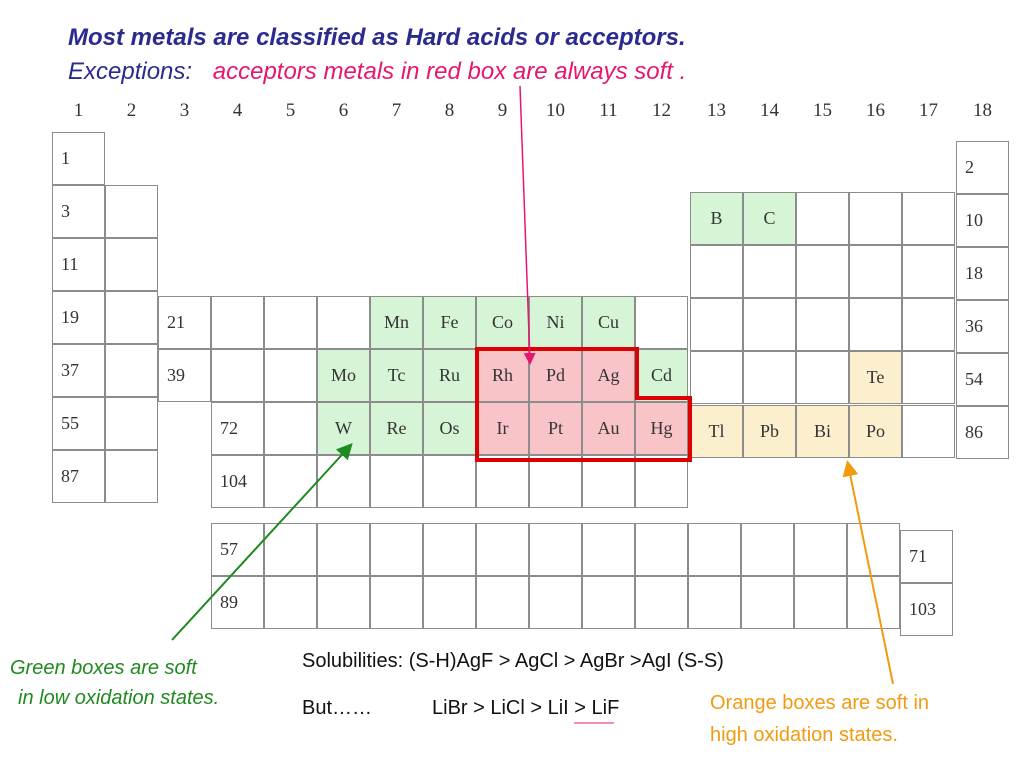 Image resolution: width=1024 pixels, height=768 pixels. What do you see at coordinates (928, 218) in the screenshot?
I see `cell-f` at bounding box center [928, 218].